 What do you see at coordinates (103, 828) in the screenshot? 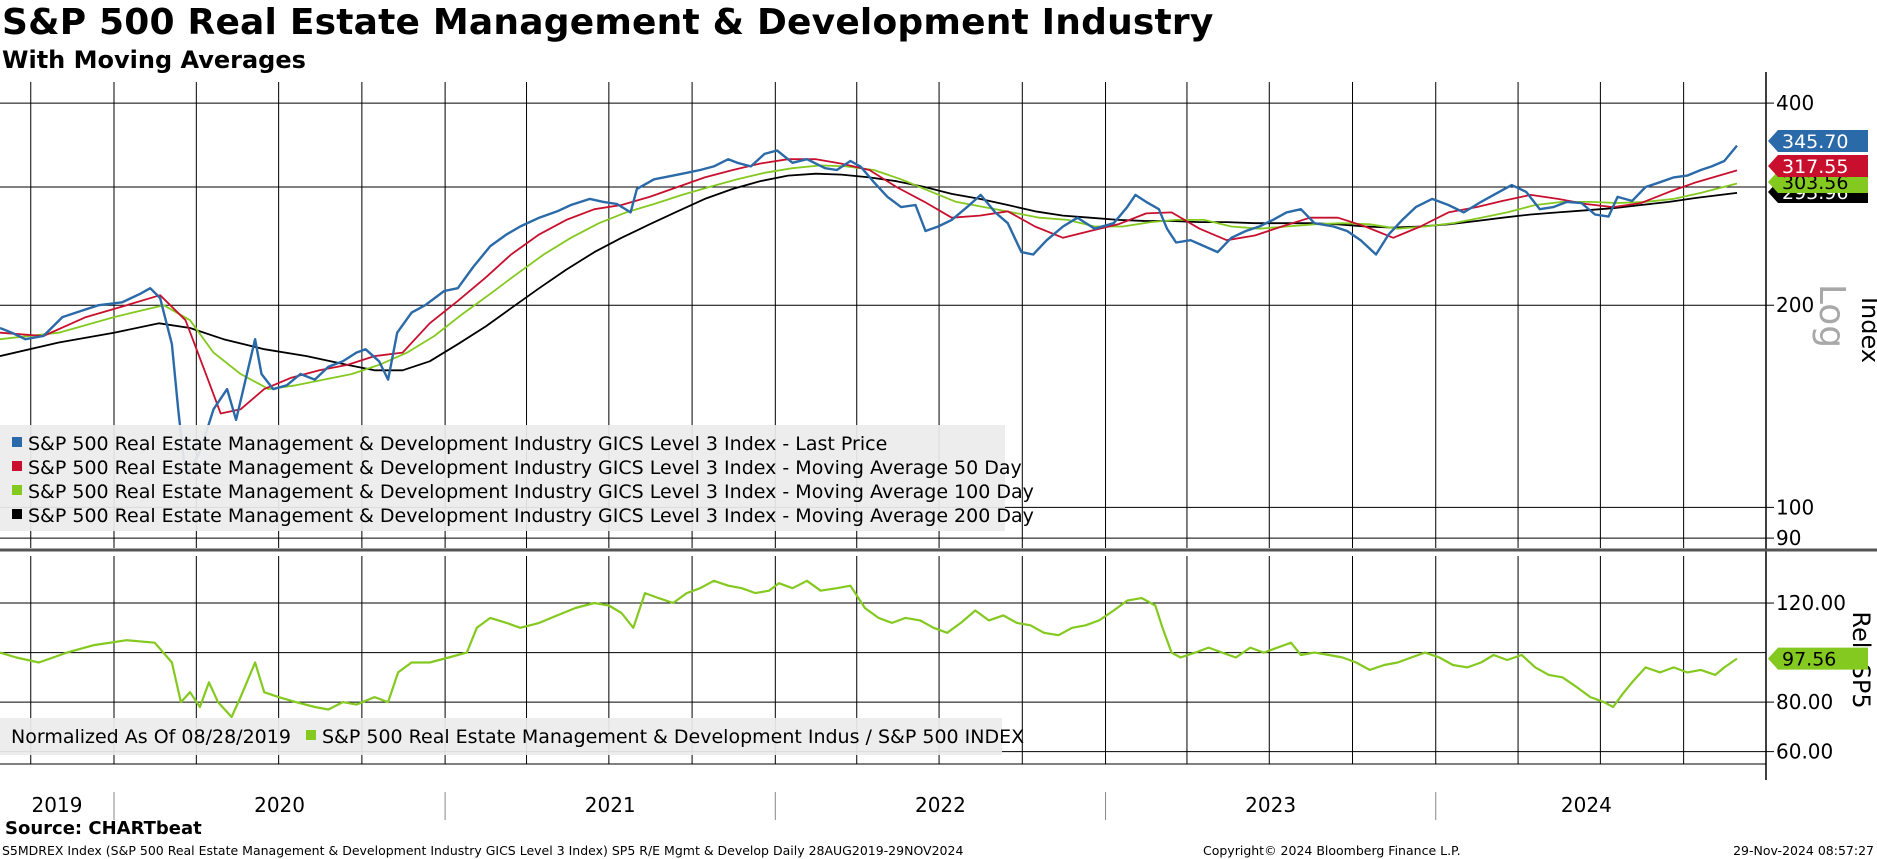
I see `source-note: Source: CHARTbeat` at bounding box center [103, 828].